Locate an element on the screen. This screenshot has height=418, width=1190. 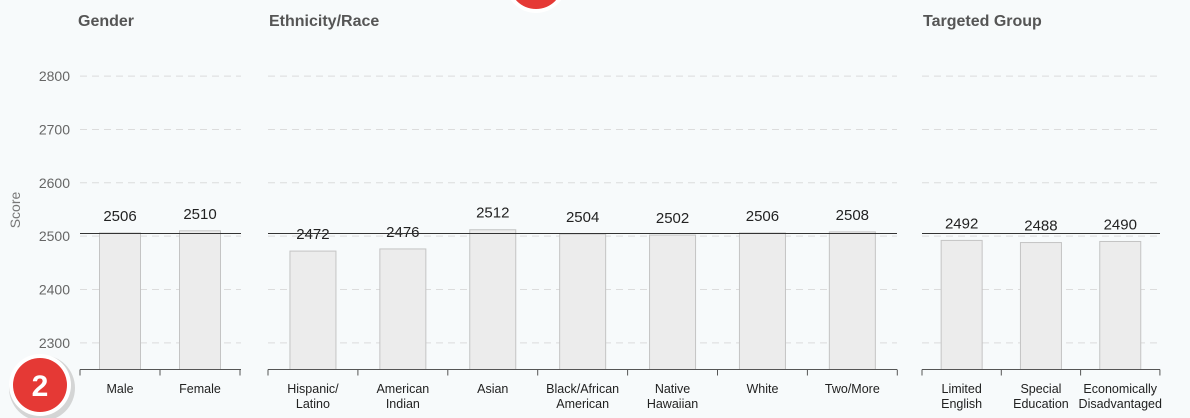
y-tick-label: 2400 is located at coordinates (54, 289).